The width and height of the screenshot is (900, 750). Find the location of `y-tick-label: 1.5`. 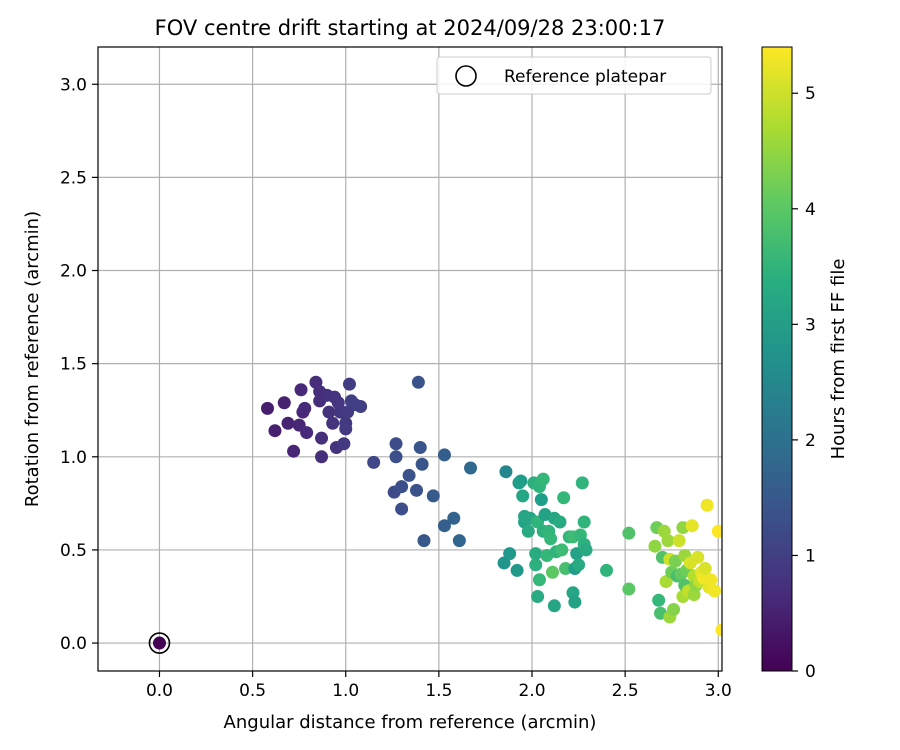

y-tick-label: 1.5 is located at coordinates (73, 365).